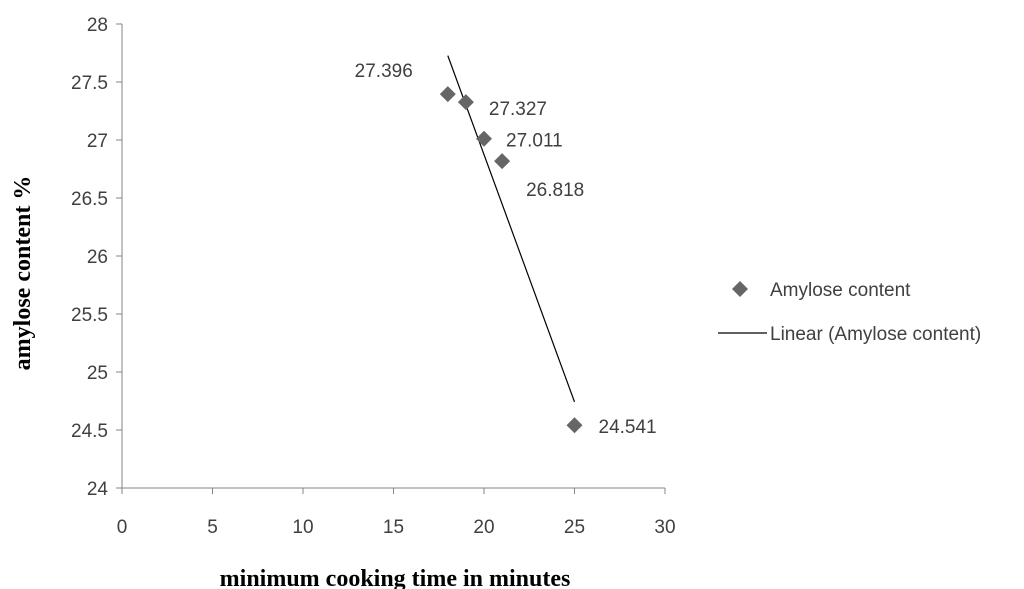 This screenshot has width=1024, height=589. What do you see at coordinates (97, 25) in the screenshot?
I see `y-tick-label: 28` at bounding box center [97, 25].